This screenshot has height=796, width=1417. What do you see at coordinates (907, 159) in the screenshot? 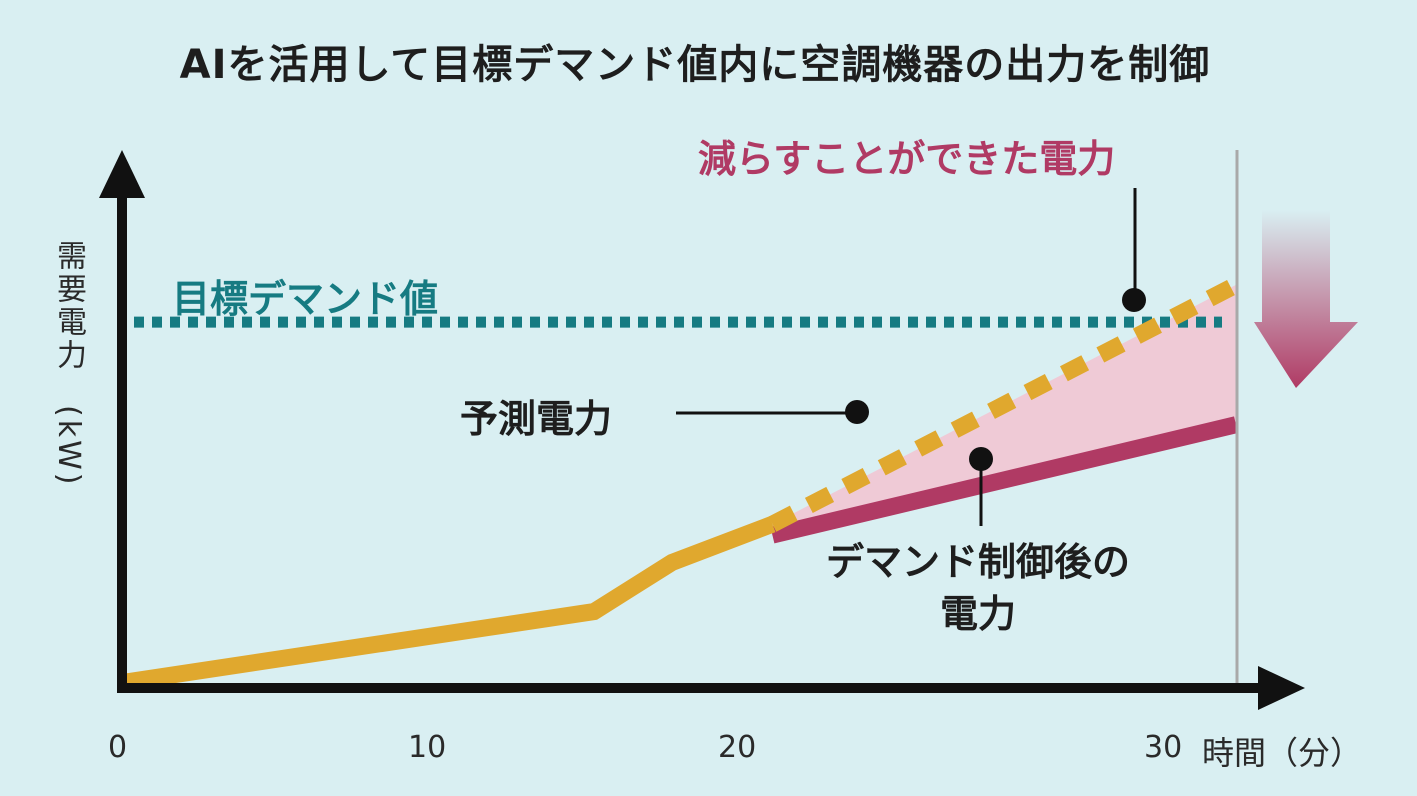
I see `reduced-power-label: 減らすことができた電力` at bounding box center [907, 159].